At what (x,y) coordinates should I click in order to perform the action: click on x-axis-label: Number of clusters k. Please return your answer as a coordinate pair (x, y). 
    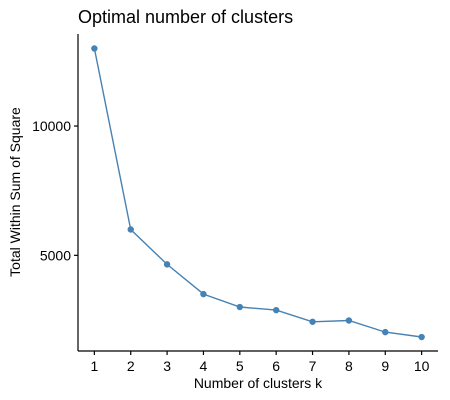
    Looking at the image, I should click on (258, 383).